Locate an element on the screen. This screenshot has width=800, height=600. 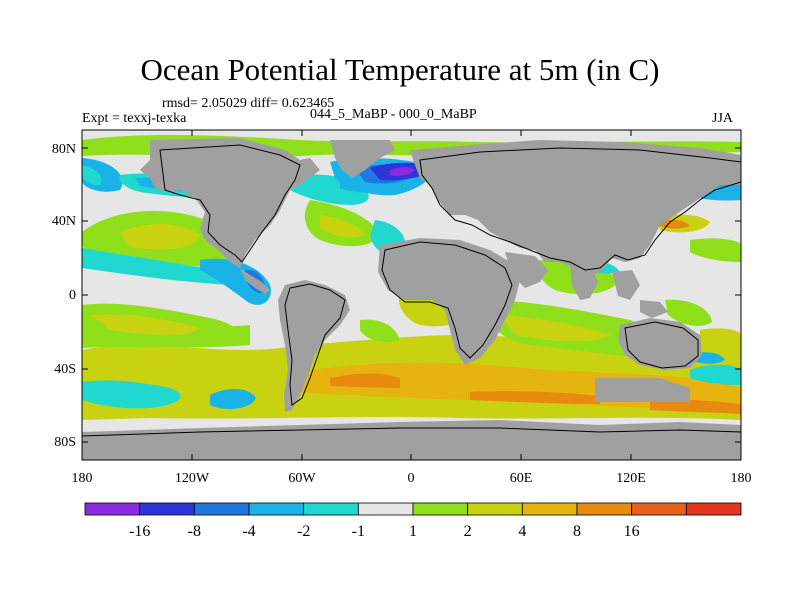
north-pacific-cool-west is located at coordinates (92, 175).